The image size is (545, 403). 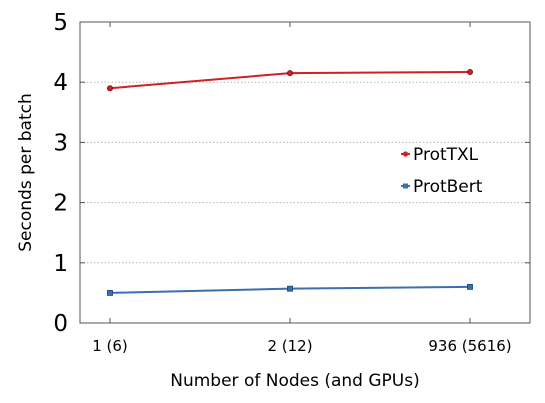 I want to click on x-tick-label: 936 (5616), so click(x=469, y=346).